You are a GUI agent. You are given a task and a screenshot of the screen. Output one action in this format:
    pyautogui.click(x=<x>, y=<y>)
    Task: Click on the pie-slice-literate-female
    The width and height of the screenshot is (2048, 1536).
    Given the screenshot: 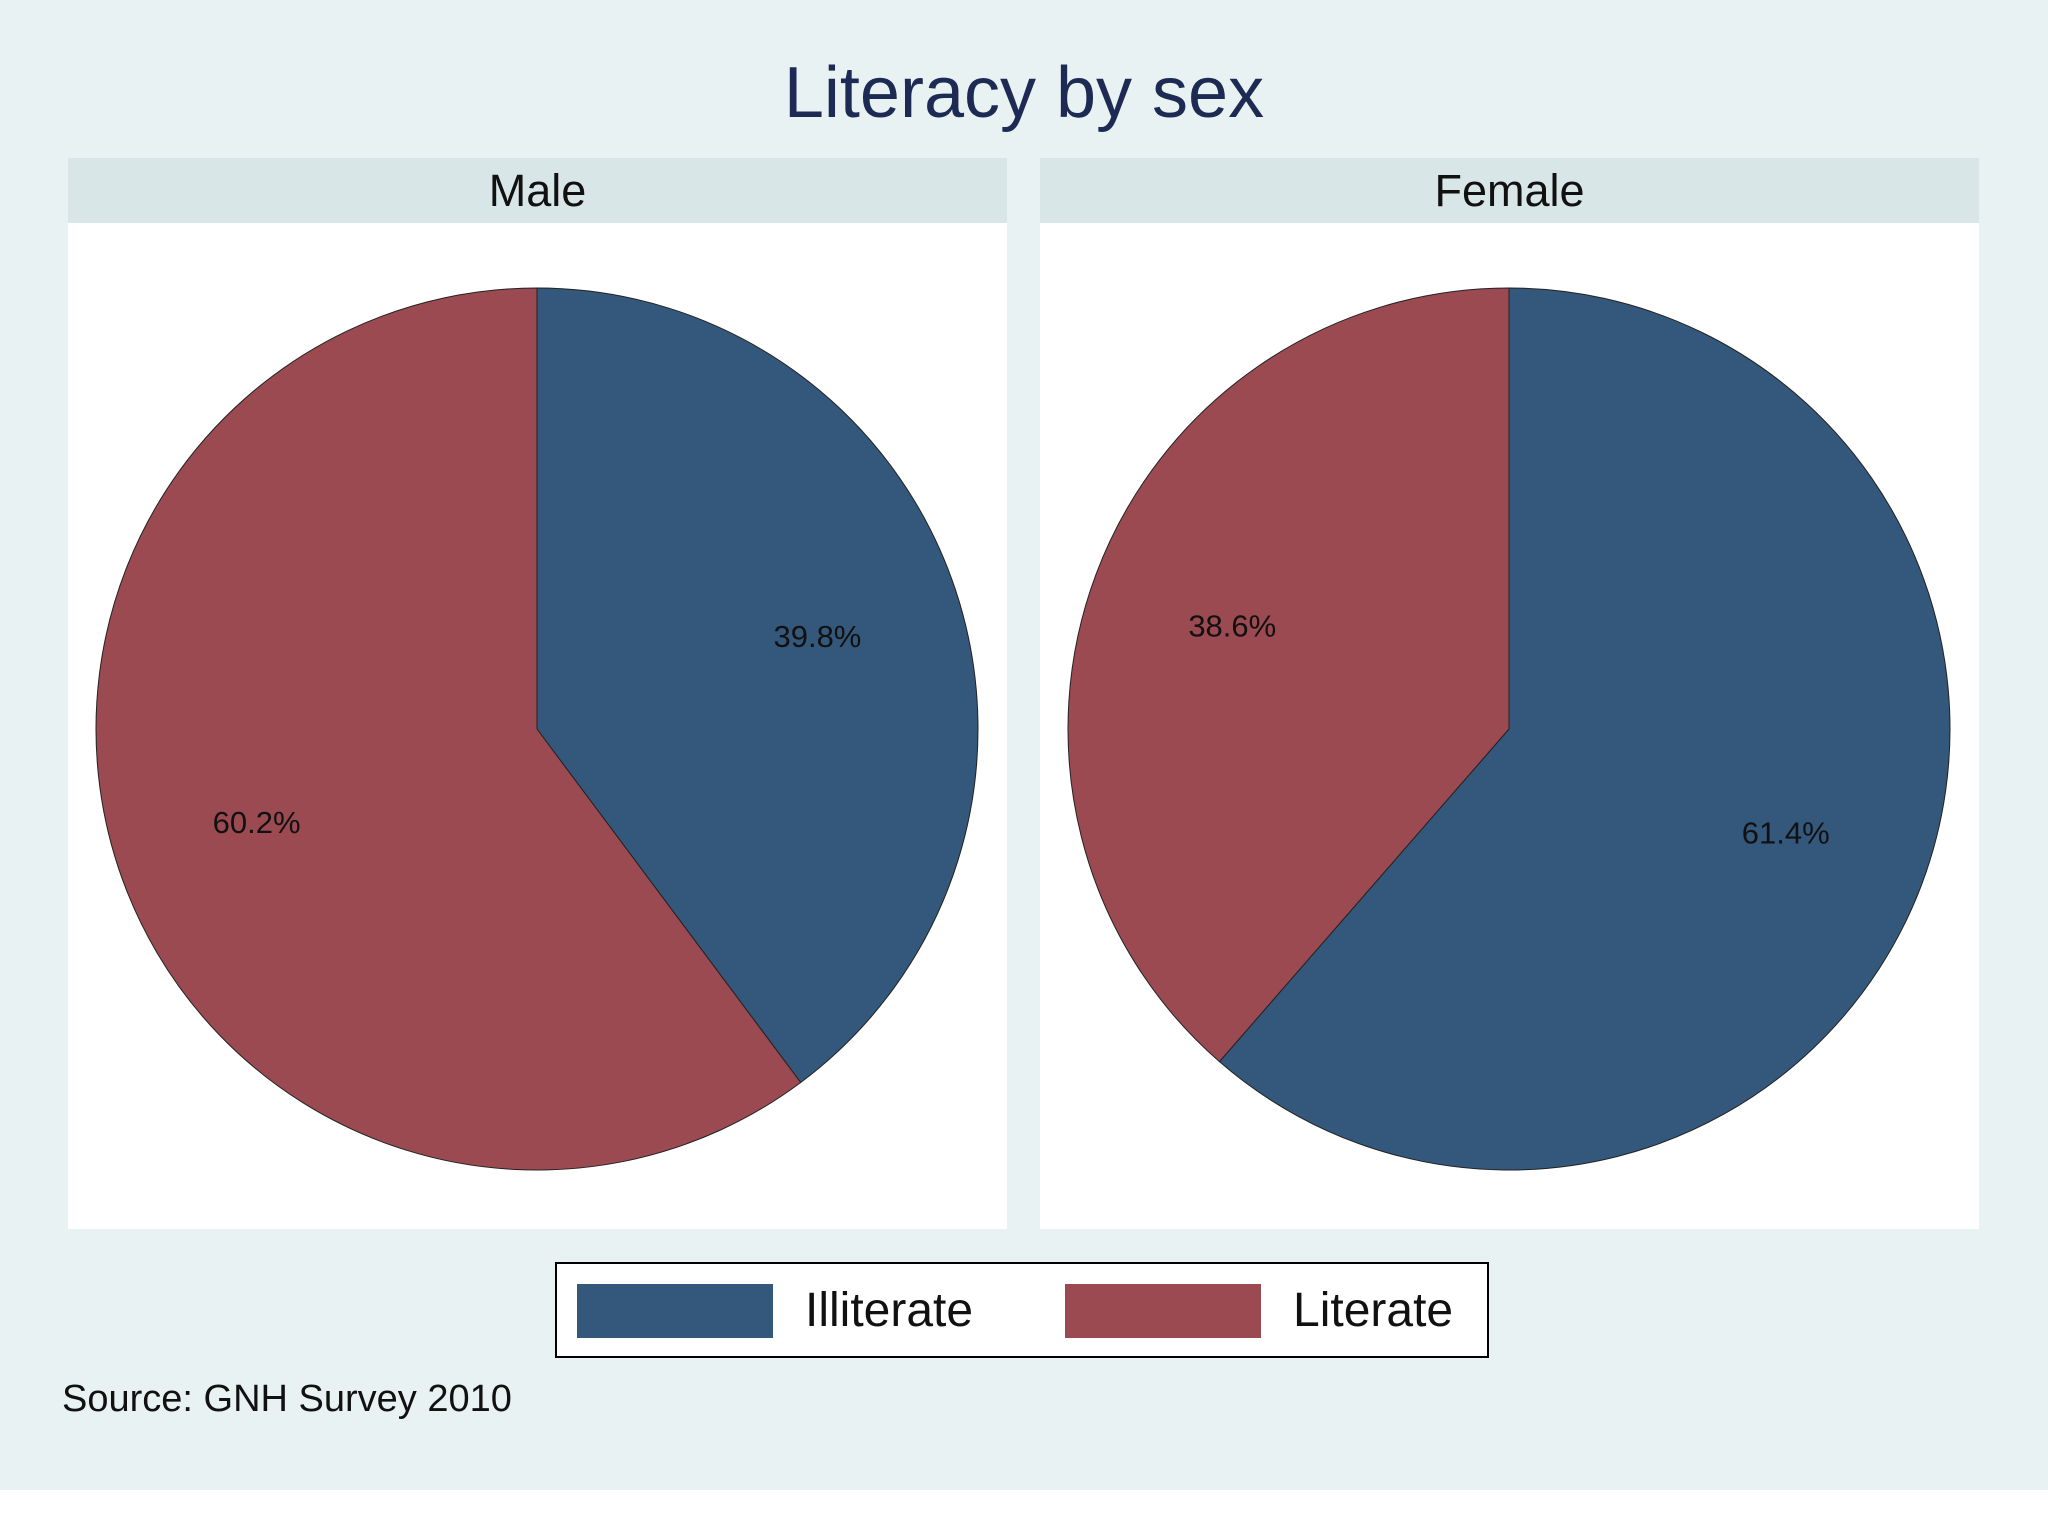 What is the action you would take?
    pyautogui.click(x=1288, y=675)
    